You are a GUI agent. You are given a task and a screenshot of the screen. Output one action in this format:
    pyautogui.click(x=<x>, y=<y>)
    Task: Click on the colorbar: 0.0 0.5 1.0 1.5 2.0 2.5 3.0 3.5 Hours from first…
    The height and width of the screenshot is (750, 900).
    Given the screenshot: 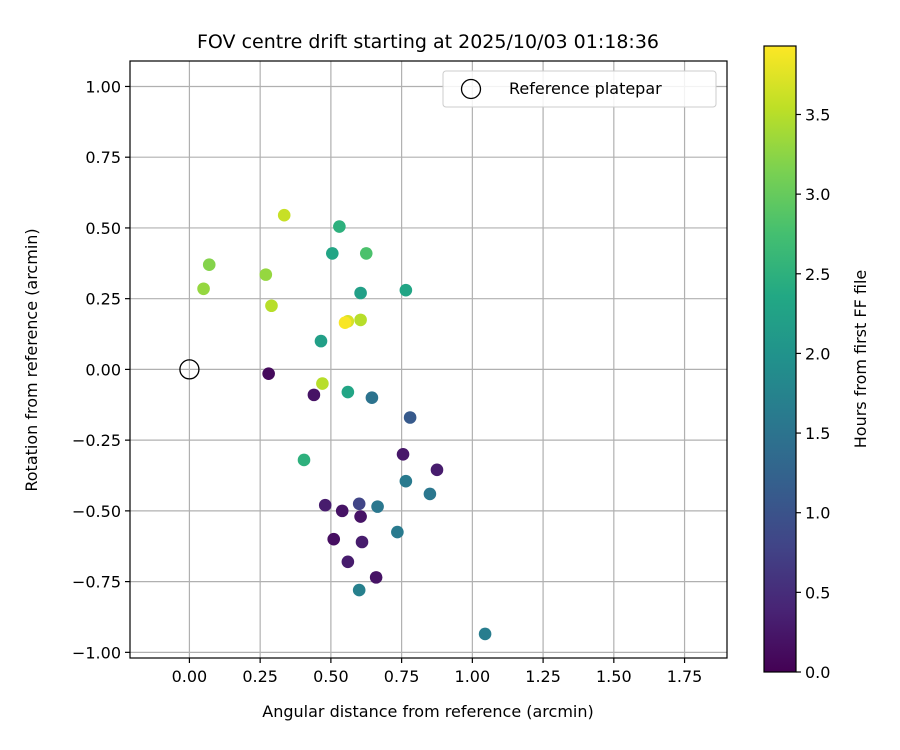 What is the action you would take?
    pyautogui.click(x=816, y=363)
    